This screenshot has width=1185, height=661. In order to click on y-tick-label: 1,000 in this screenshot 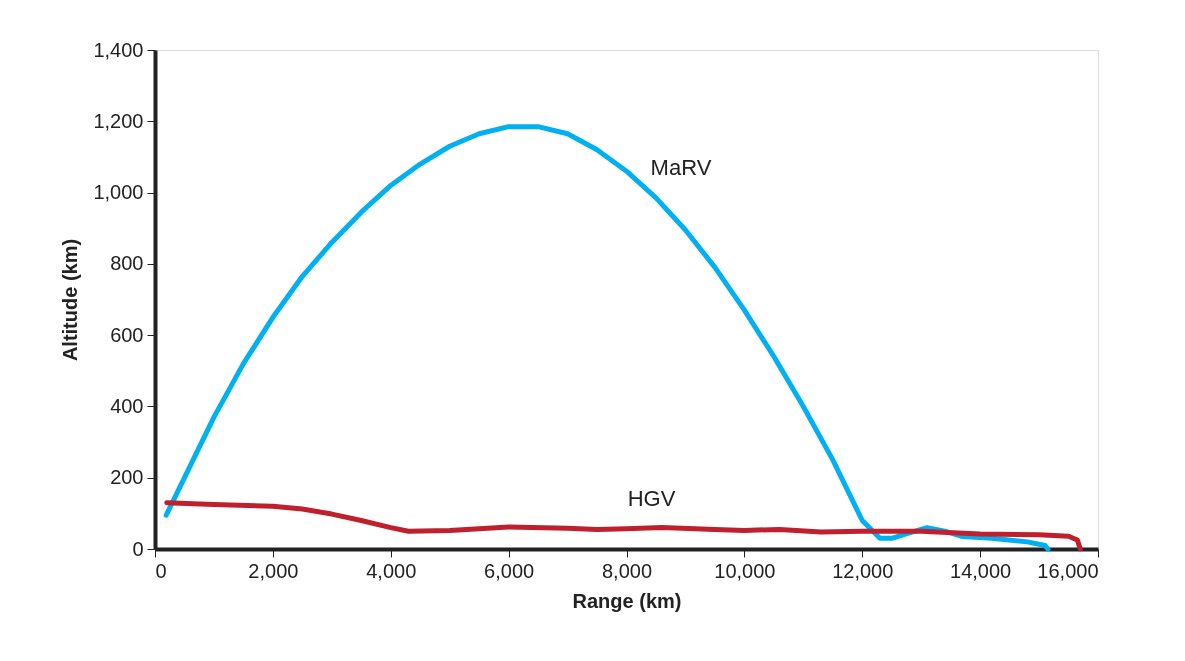, I will do `click(118, 192)`.